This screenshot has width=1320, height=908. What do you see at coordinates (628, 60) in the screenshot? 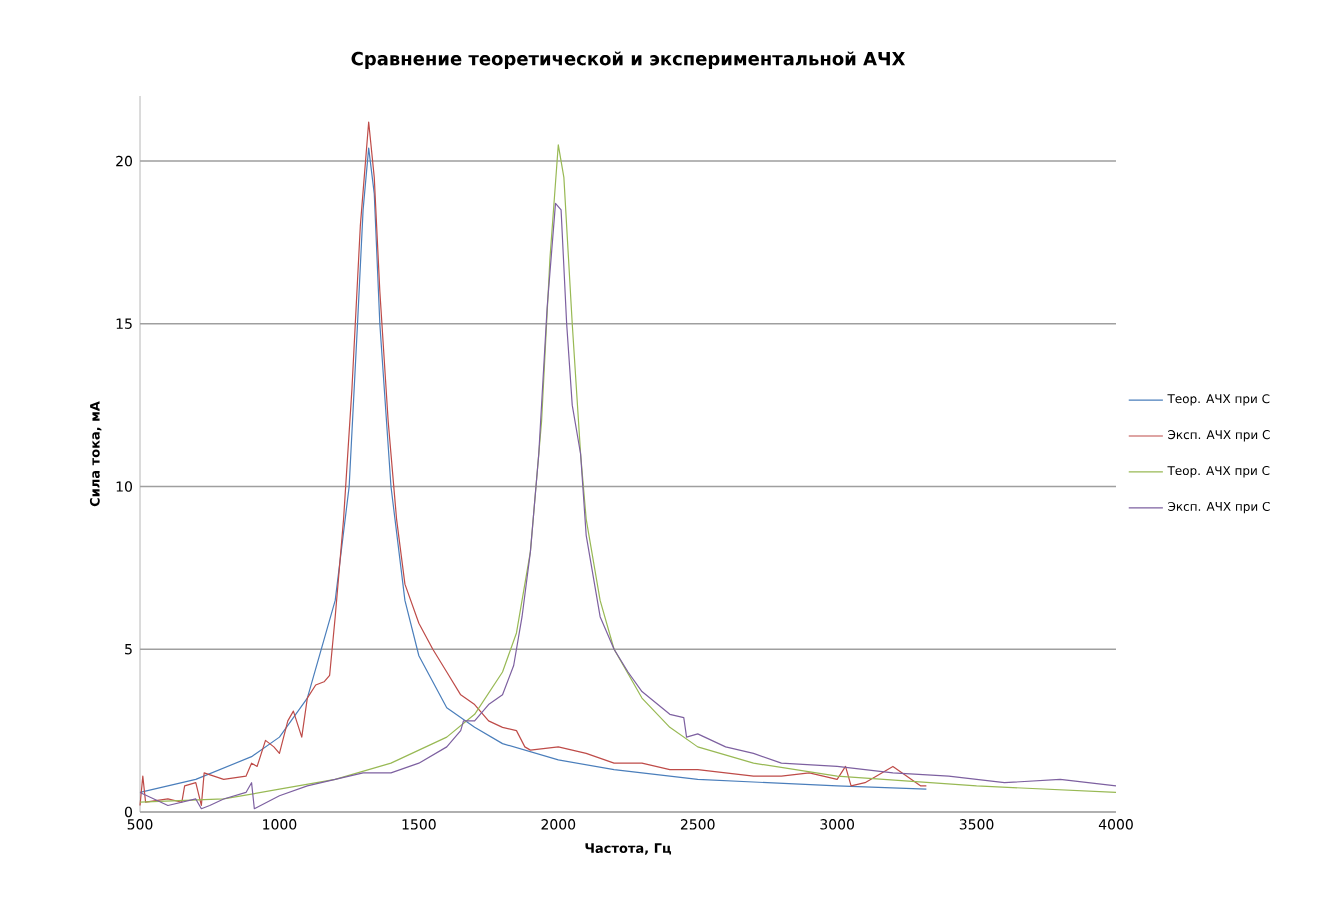
I see `chart-title: Сравнение теоретической и экспериментальной АЧХ` at bounding box center [628, 60].